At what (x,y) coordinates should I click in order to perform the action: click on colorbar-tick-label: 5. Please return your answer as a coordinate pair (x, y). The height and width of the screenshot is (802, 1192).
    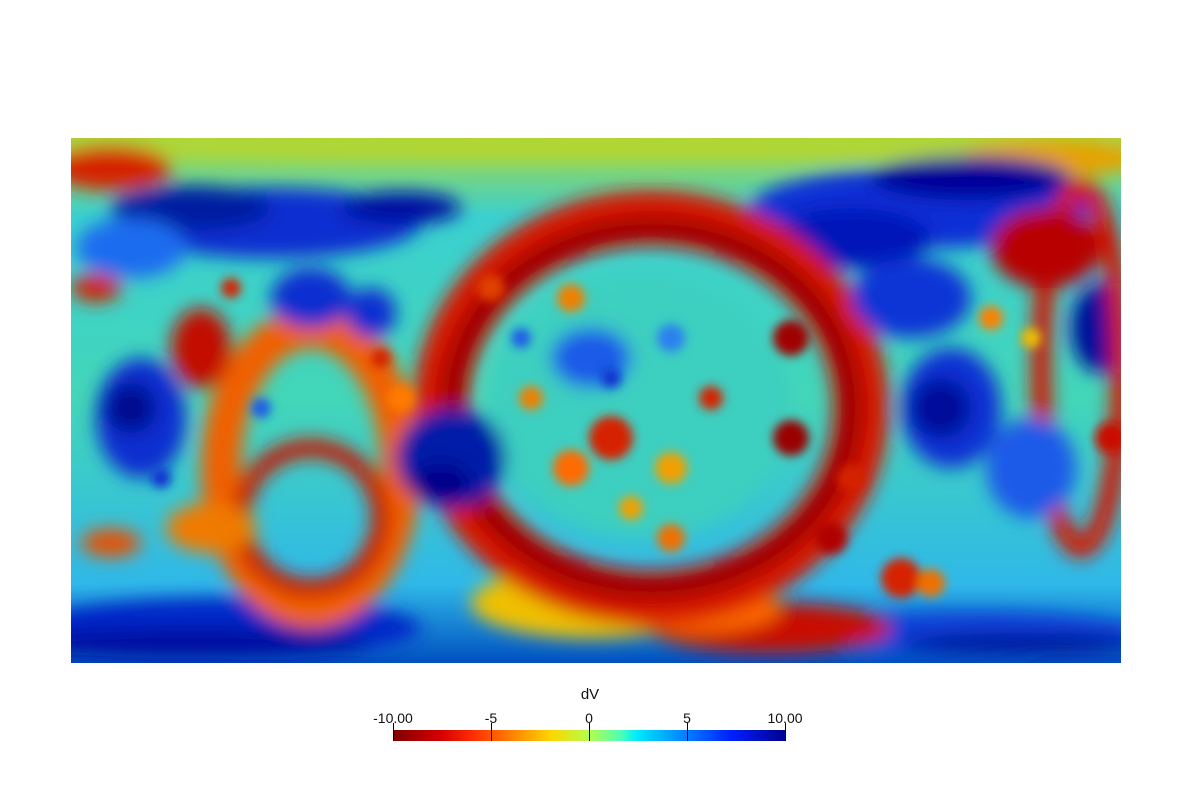
    Looking at the image, I should click on (687, 718).